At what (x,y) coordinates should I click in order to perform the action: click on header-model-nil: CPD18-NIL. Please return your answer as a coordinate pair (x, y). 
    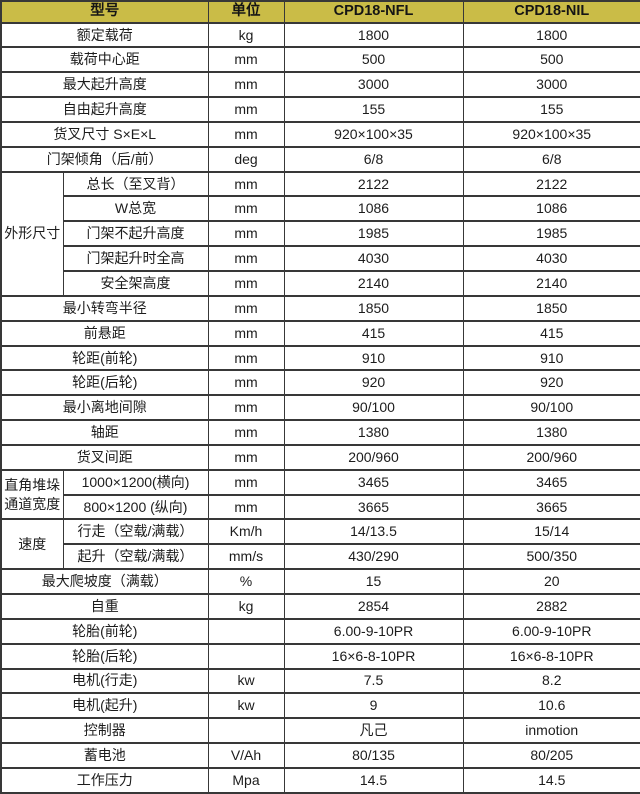
    Looking at the image, I should click on (551, 12).